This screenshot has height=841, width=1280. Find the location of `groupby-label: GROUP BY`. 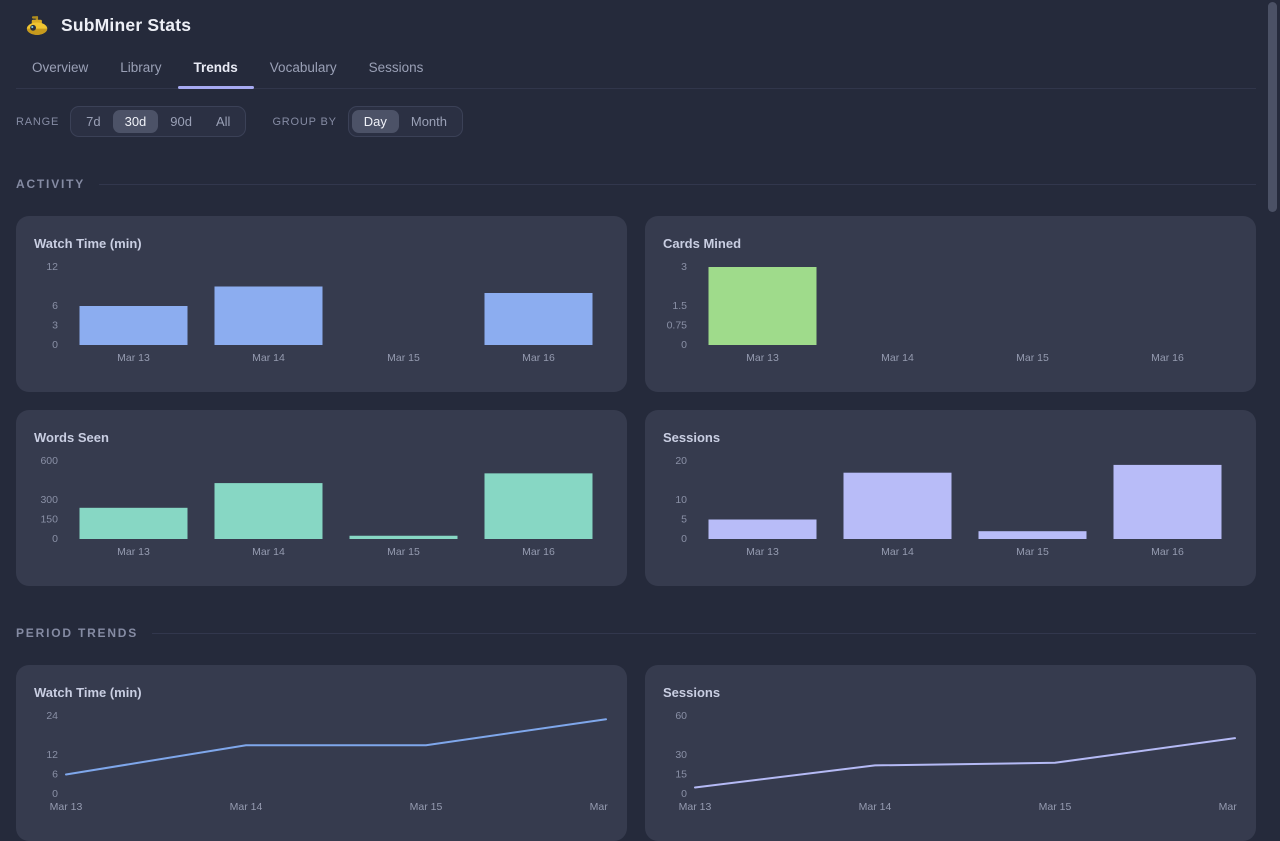

groupby-label: GROUP BY is located at coordinates (304, 121).